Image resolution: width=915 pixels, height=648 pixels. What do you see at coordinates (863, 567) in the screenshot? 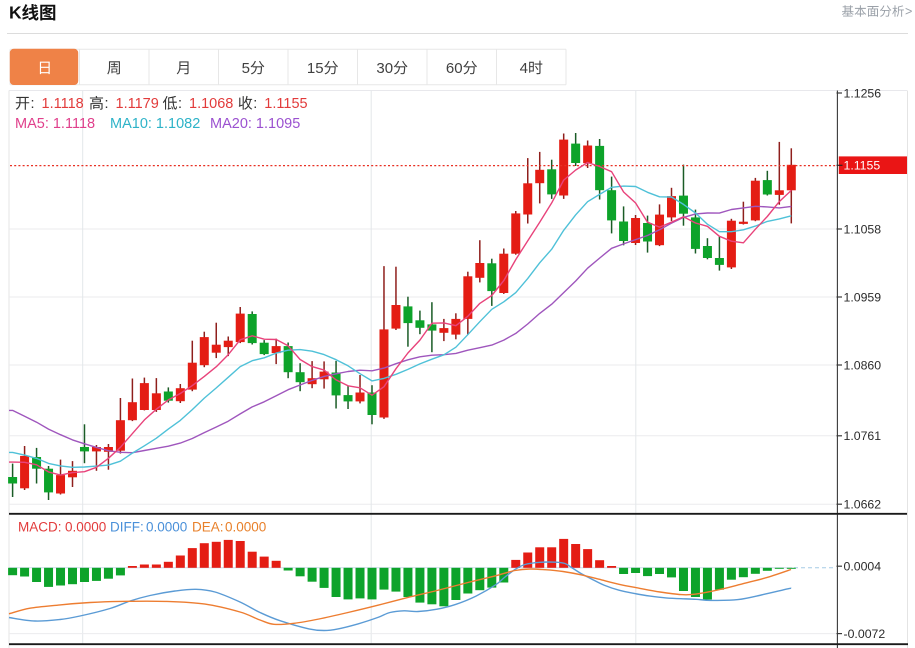
I see `svg-text: 0.0004` at bounding box center [863, 567].